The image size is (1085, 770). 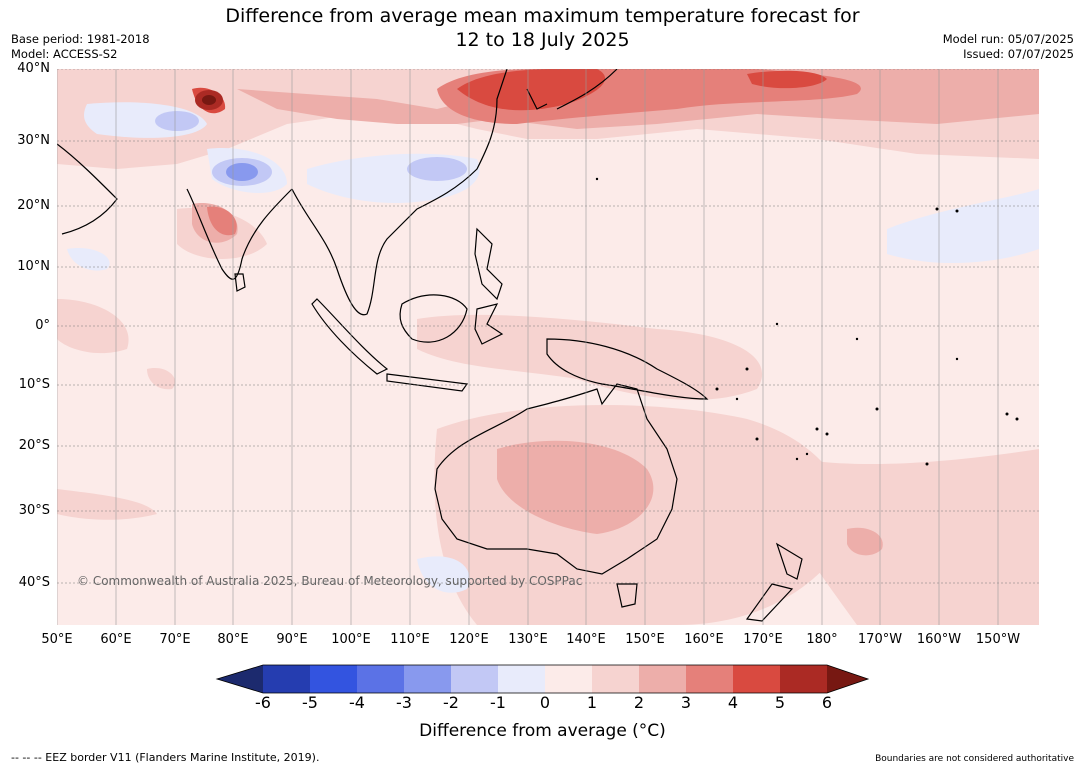 What do you see at coordinates (57, 639) in the screenshot?
I see `lon-label-50e: 50°E` at bounding box center [57, 639].